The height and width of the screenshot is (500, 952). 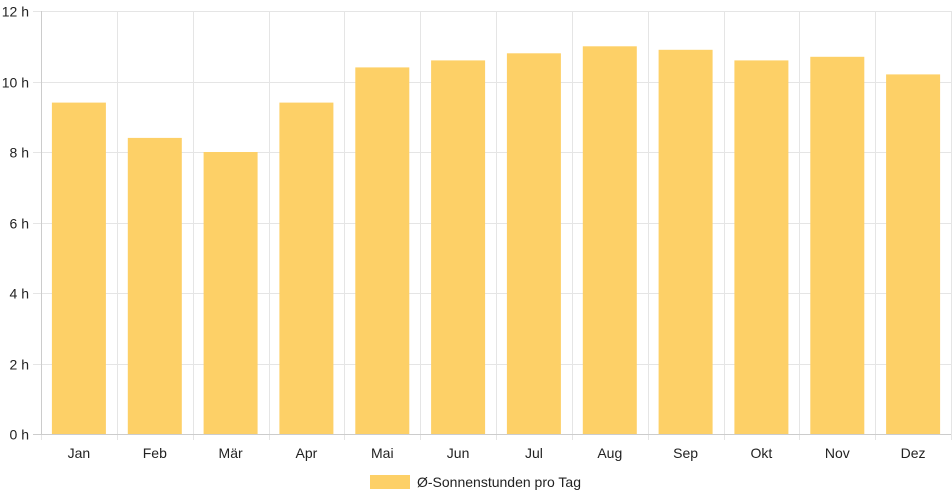 What do you see at coordinates (492, 447) in the screenshot?
I see `x-axis: Jan Feb Mär Apr Mai Jun Jul Aug Sep Okt Nov Dez` at bounding box center [492, 447].